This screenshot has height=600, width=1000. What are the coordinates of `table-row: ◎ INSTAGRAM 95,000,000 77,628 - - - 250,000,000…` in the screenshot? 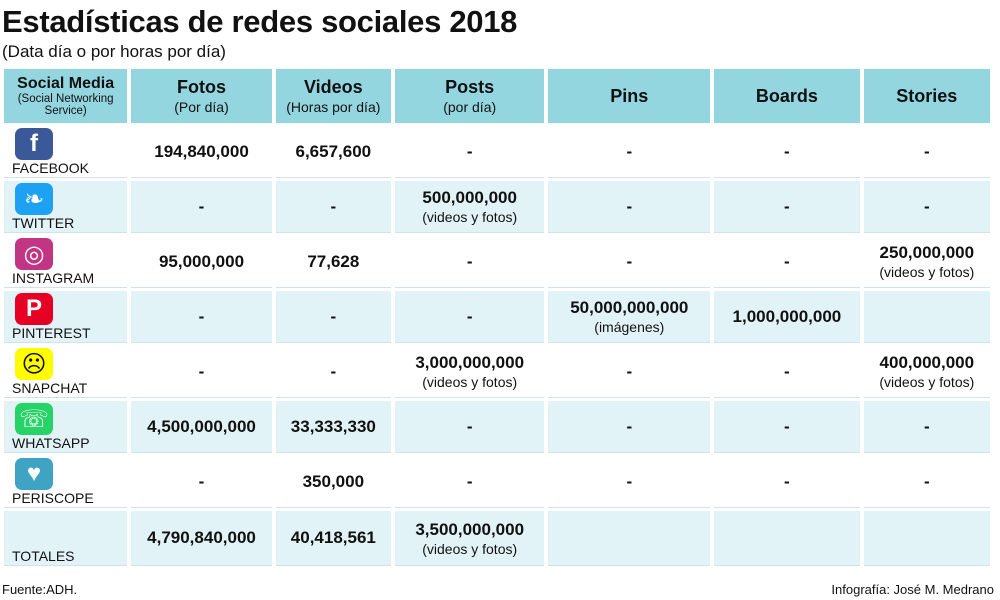 It's located at (497, 262).